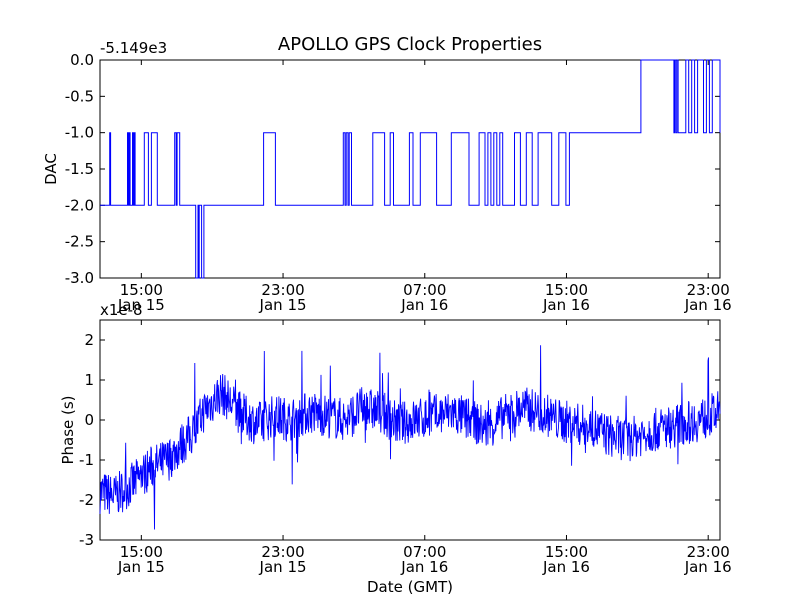  What do you see at coordinates (89, 420) in the screenshot?
I see `phase-y-tick-label: 0` at bounding box center [89, 420].